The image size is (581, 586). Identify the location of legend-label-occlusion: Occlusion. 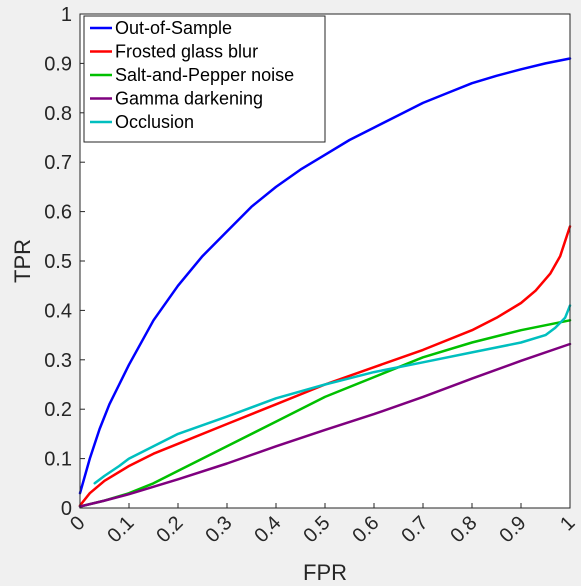
(154, 122).